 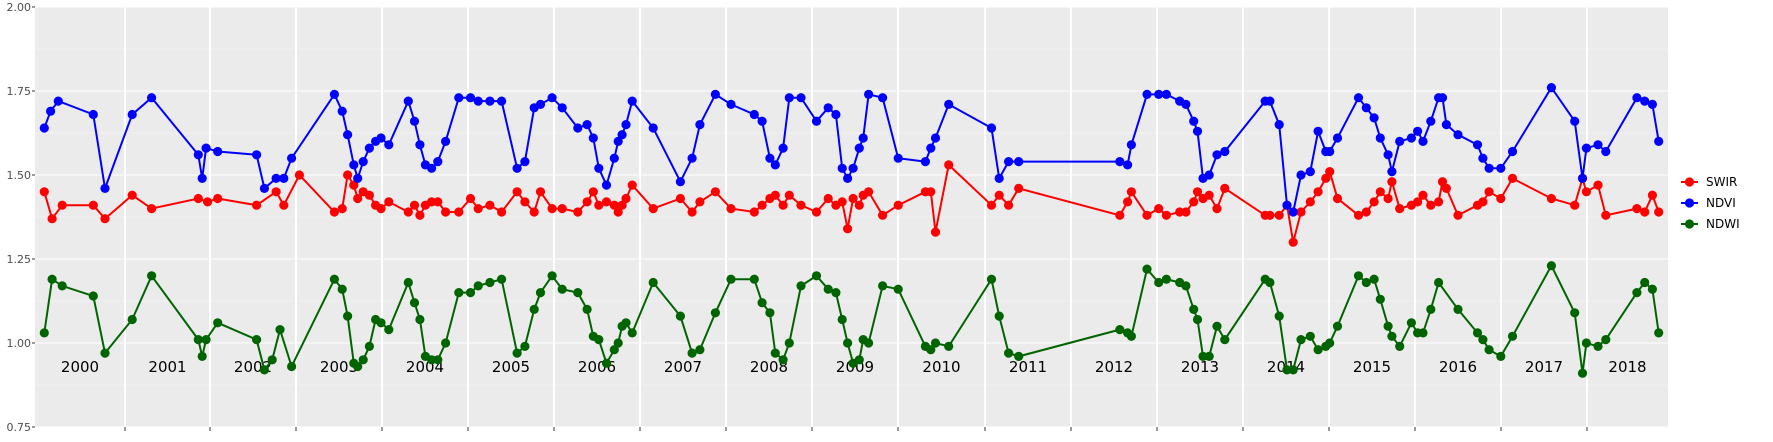 I want to click on y-tick-label: 1.25, so click(x=19, y=259).